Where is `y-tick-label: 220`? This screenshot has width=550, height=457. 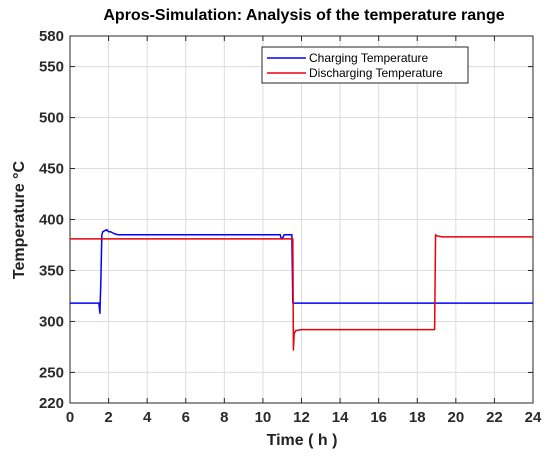 y-tick-label: 220 is located at coordinates (51, 403).